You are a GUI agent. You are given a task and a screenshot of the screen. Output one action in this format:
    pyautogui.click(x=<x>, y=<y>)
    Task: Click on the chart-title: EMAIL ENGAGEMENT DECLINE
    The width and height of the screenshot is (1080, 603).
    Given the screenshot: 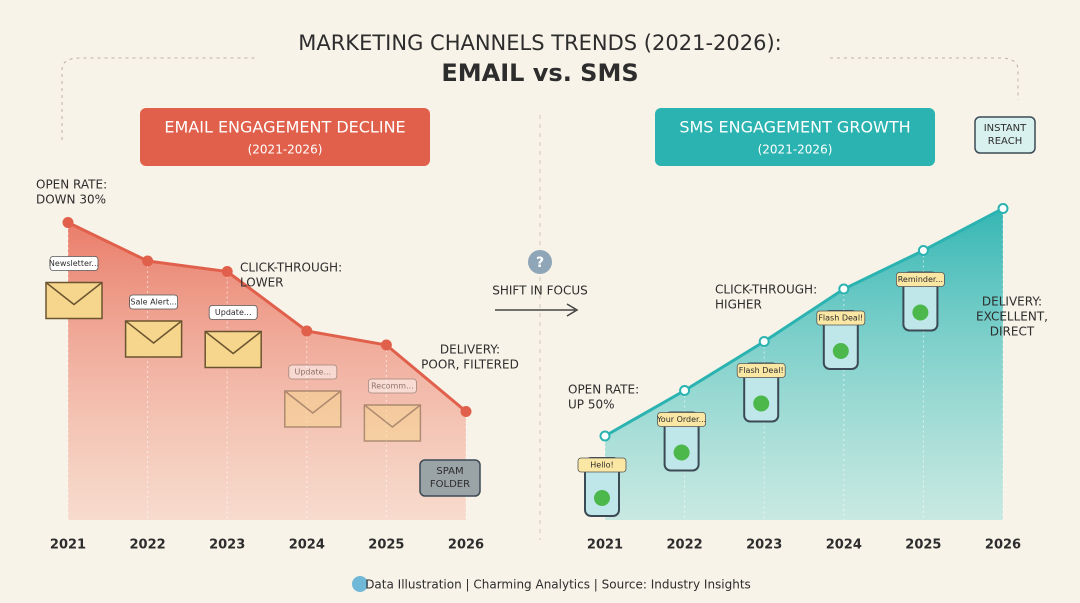 What is the action you would take?
    pyautogui.click(x=284, y=127)
    